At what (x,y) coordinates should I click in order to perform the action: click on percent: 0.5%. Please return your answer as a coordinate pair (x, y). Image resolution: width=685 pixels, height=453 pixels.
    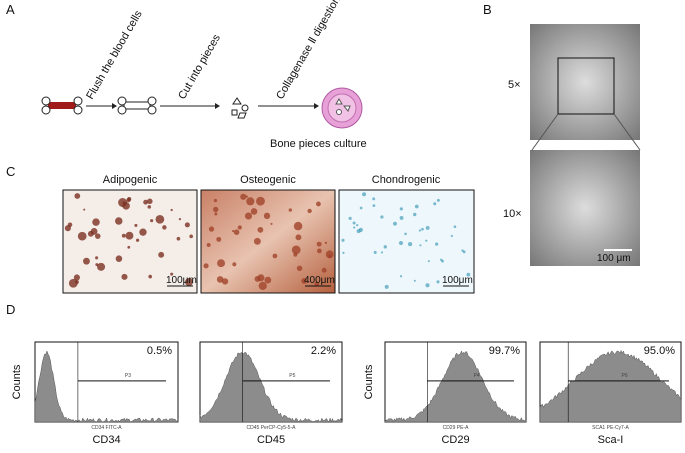
    Looking at the image, I should click on (159, 351).